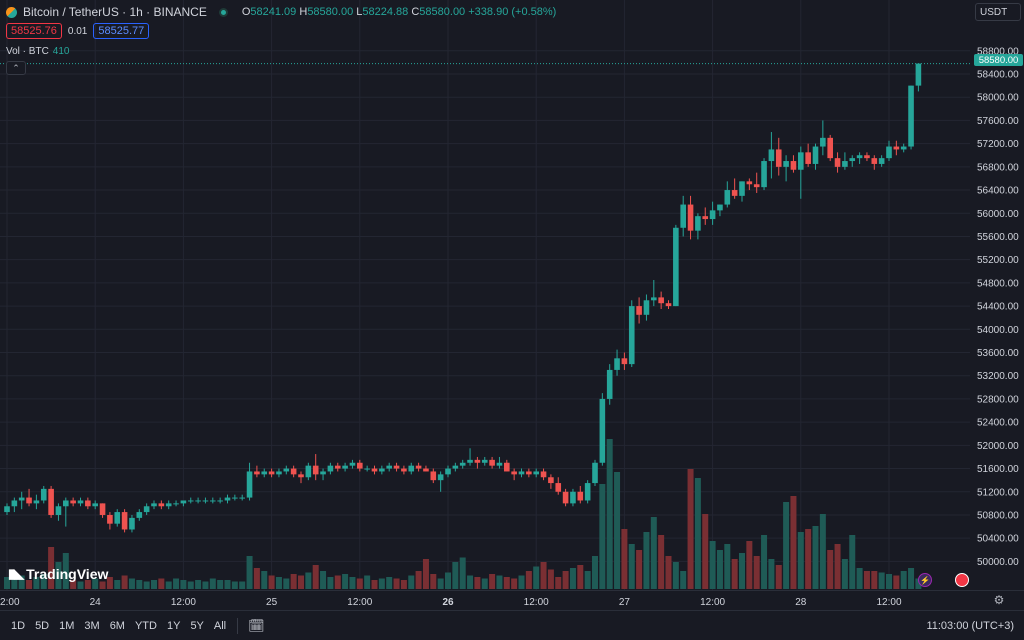  Describe the element at coordinates (67, 625) in the screenshot. I see `range-button-1m: 1M` at that location.